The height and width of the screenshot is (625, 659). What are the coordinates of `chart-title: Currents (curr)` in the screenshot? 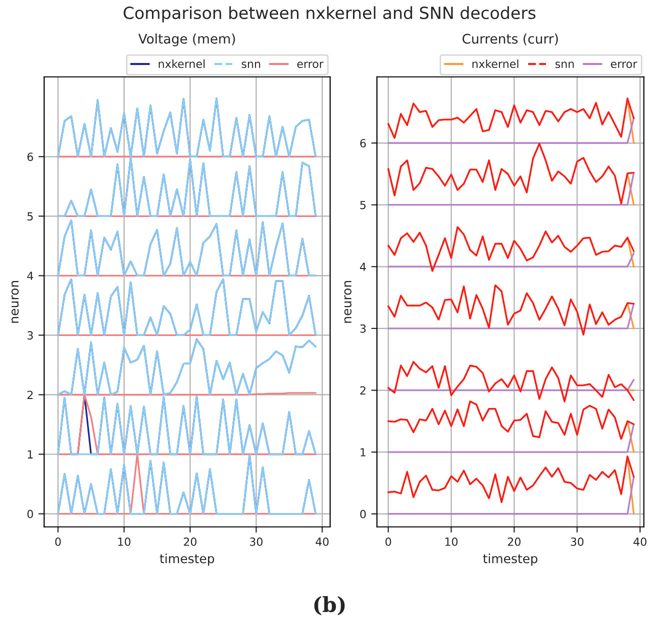 It's located at (510, 40).